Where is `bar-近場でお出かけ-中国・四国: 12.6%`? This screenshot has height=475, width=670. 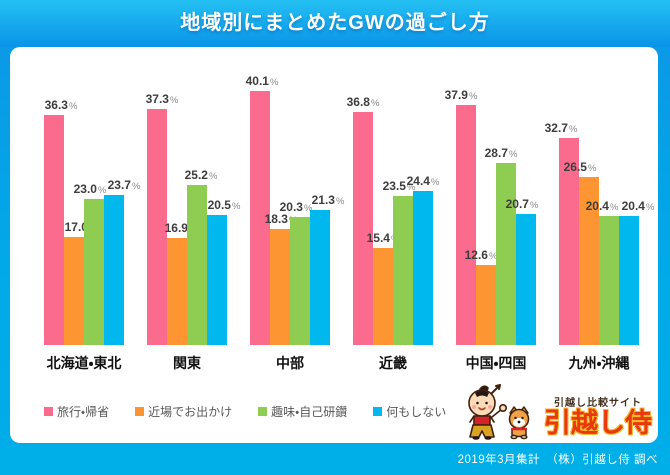
bar-近場でお出かけ-中国・四国: 12.6% is located at coordinates (481, 296).